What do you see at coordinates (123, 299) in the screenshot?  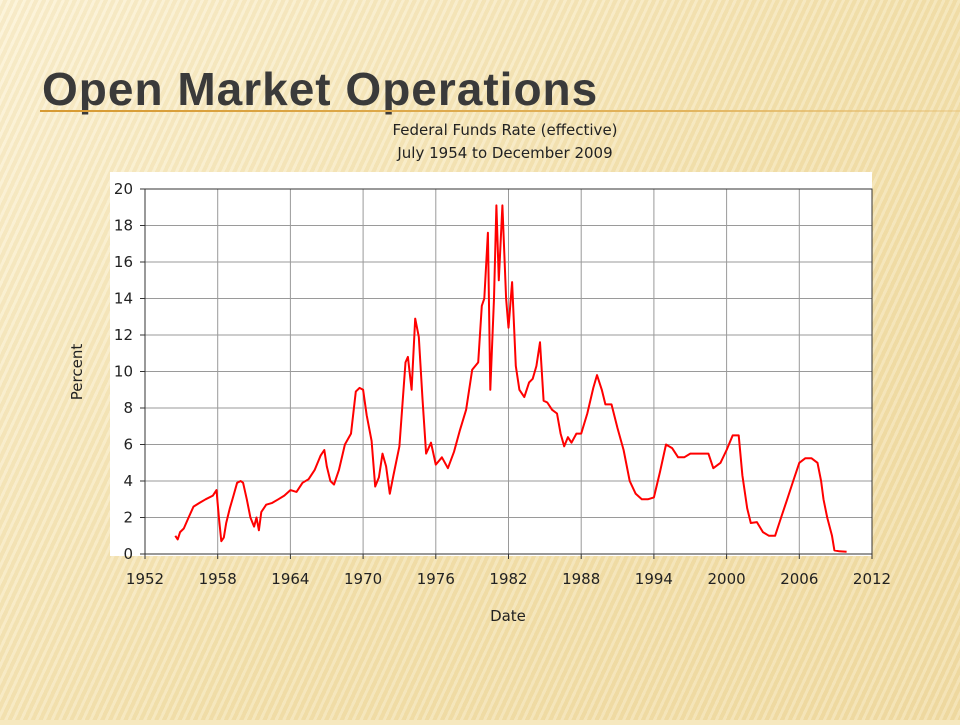 I see `y-tick-label: 14` at bounding box center [123, 299].